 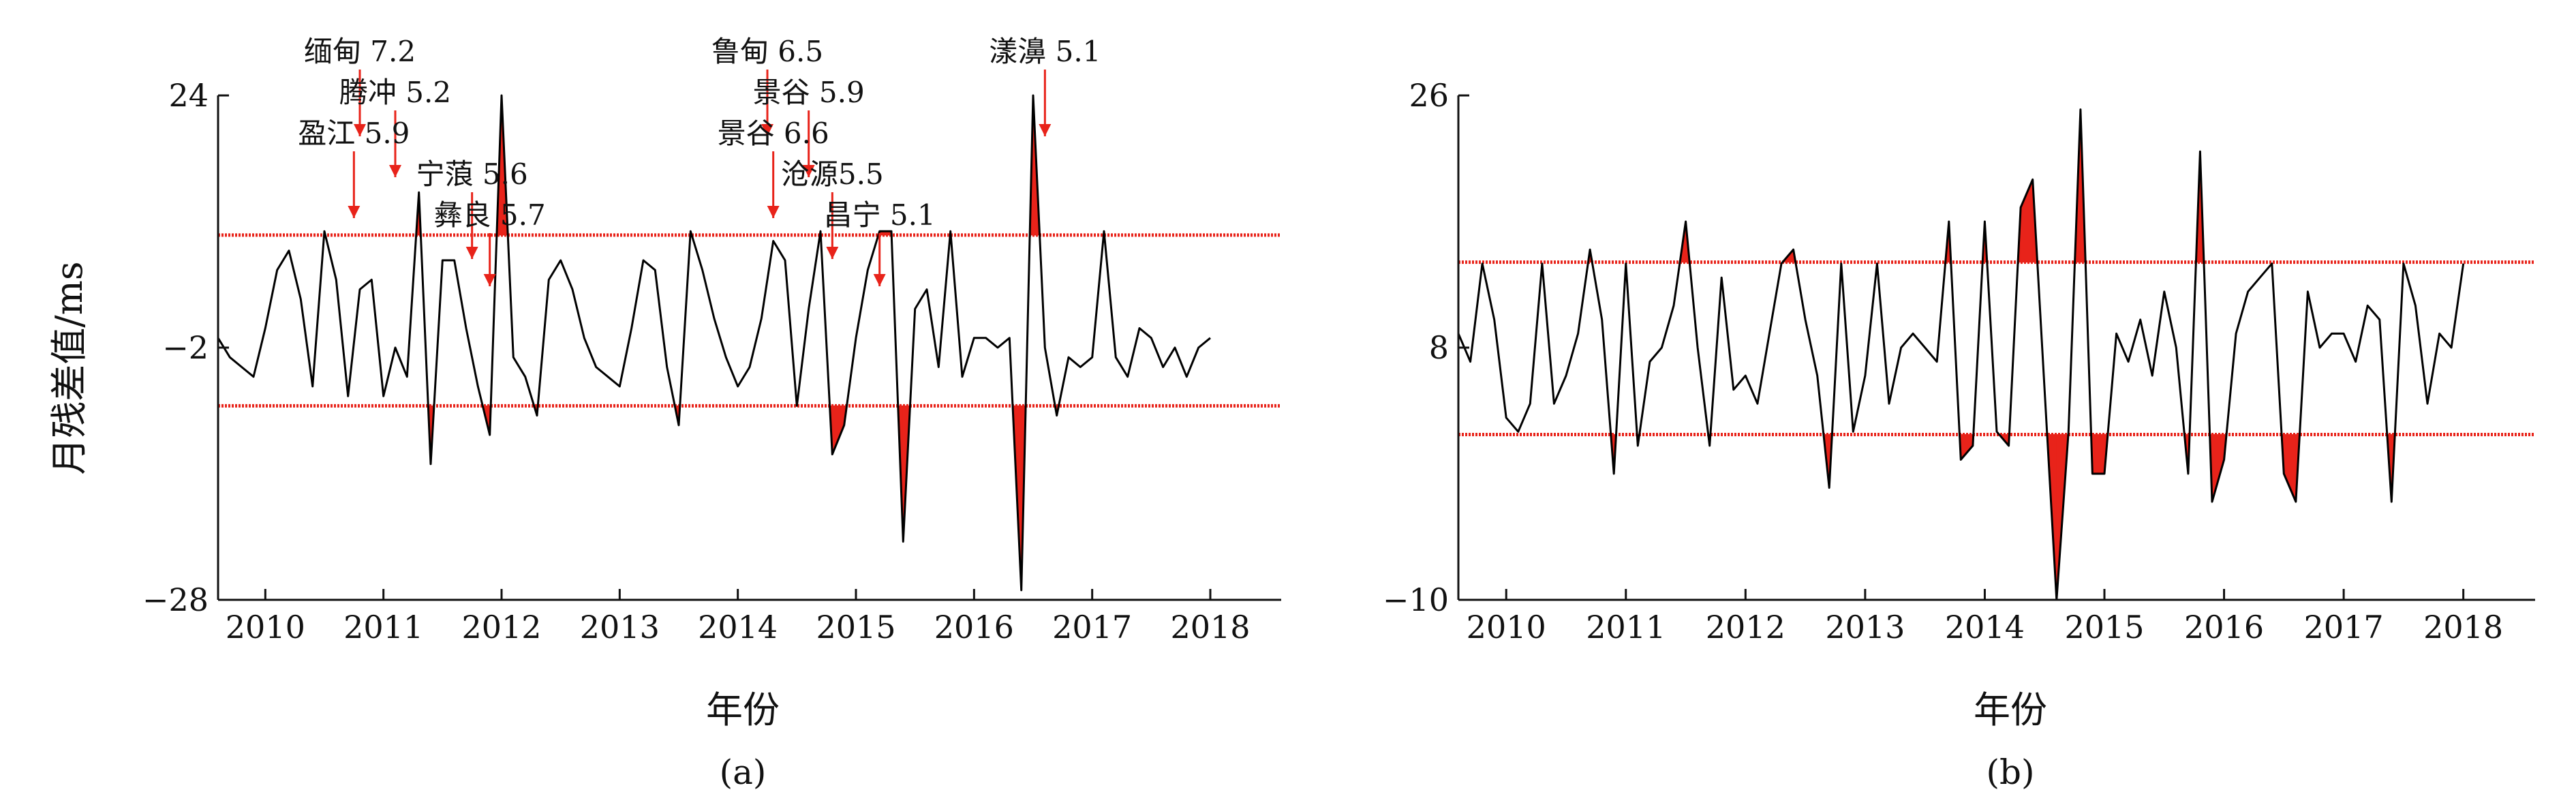 I want to click on event-annotation-label: 景谷 6.6, so click(x=773, y=133).